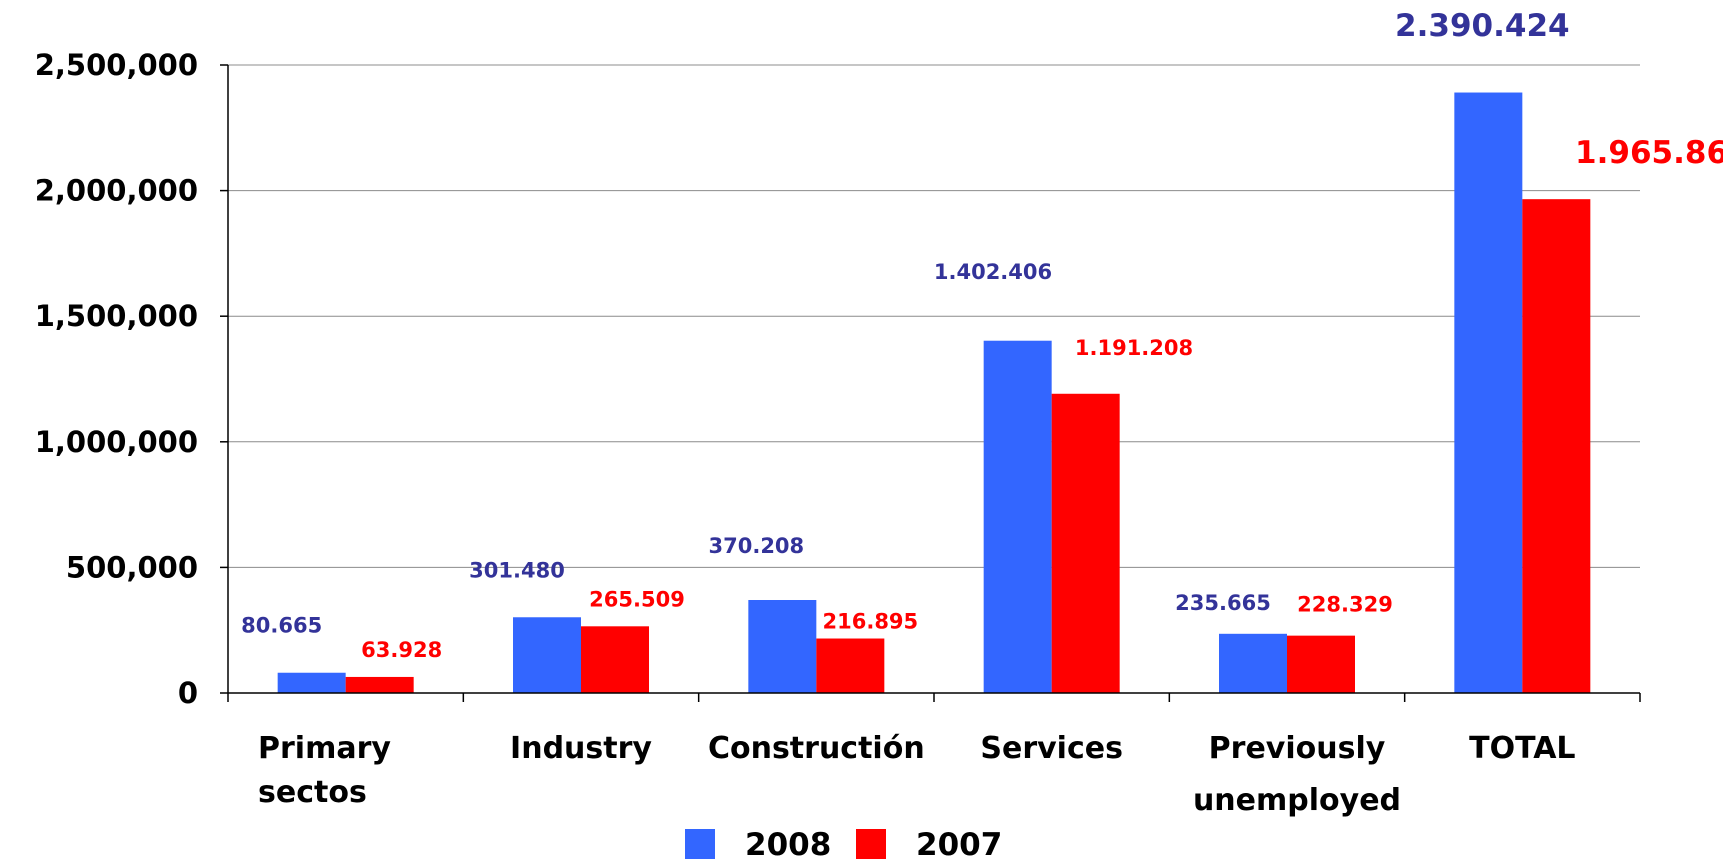 Image resolution: width=1723 pixels, height=867 pixels. What do you see at coordinates (1345, 605) in the screenshot?
I see `data-label-2007-4: 228.329` at bounding box center [1345, 605].